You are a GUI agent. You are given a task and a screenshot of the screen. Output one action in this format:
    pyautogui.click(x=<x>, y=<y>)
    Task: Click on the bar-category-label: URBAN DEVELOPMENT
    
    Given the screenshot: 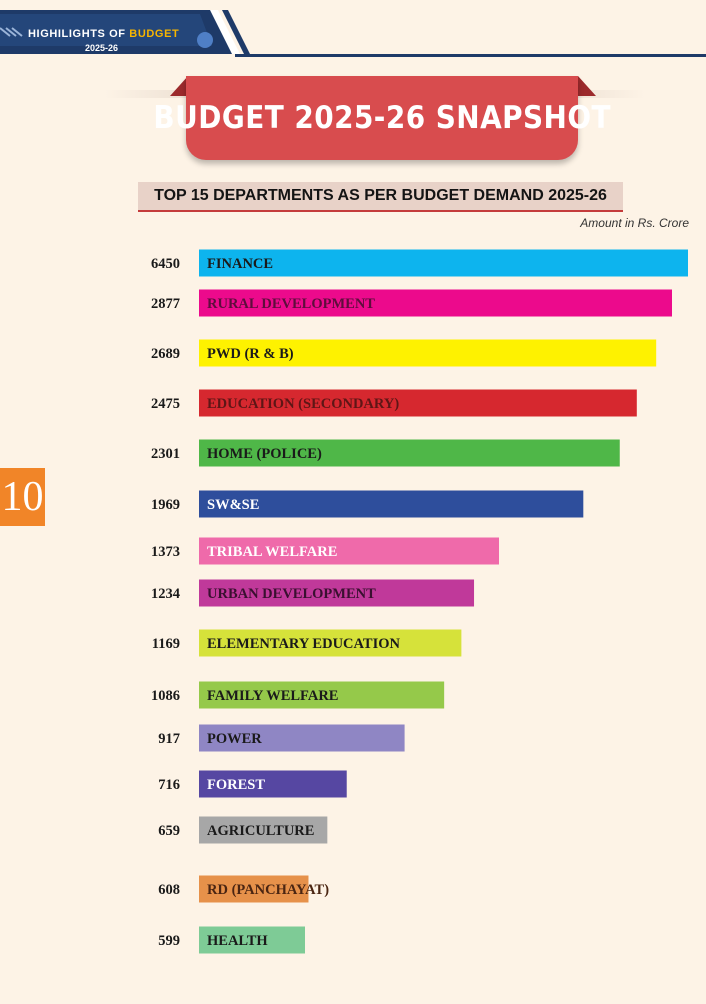 What is the action you would take?
    pyautogui.click(x=291, y=594)
    